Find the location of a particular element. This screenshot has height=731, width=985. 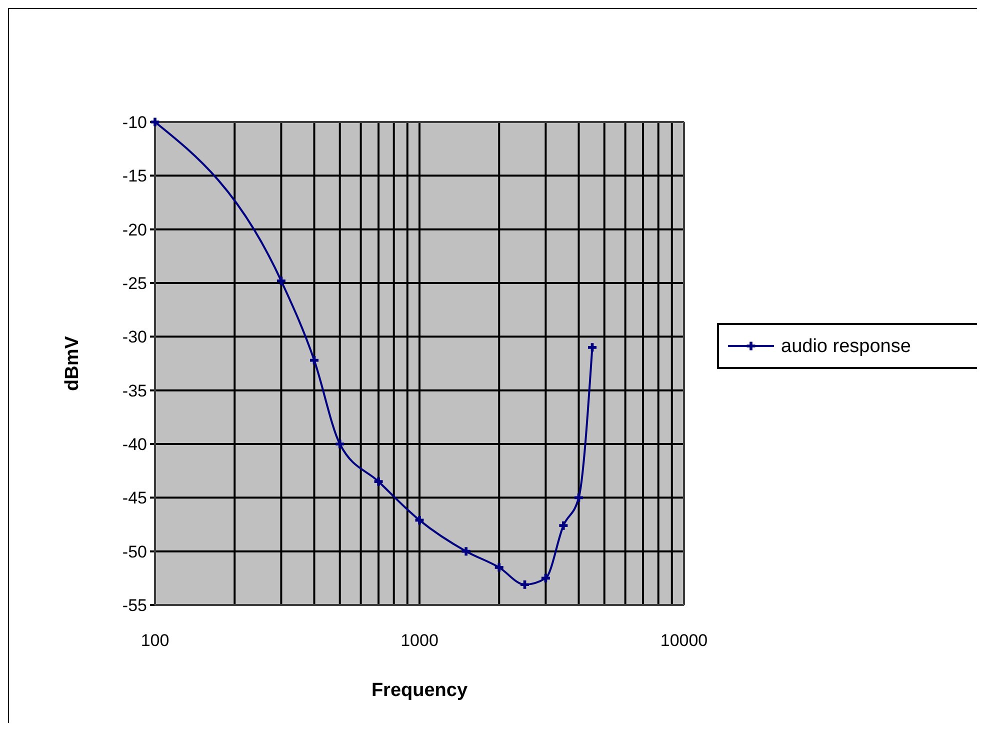

y-tick-label: -55 is located at coordinates (134, 605).